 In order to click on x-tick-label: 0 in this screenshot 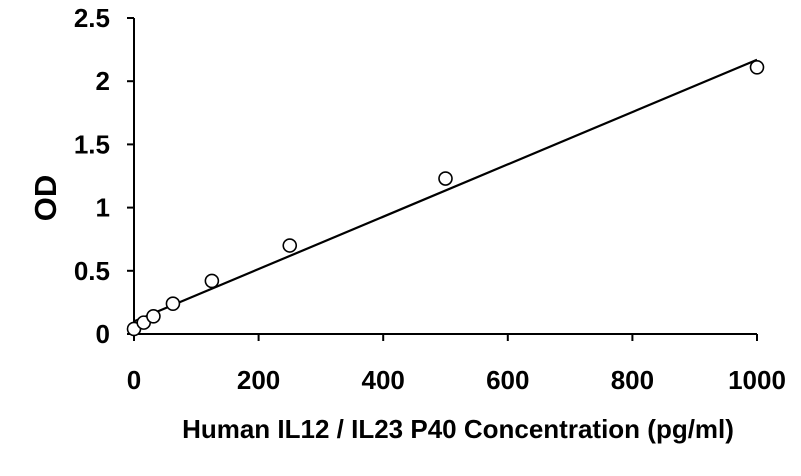, I will do `click(134, 380)`.